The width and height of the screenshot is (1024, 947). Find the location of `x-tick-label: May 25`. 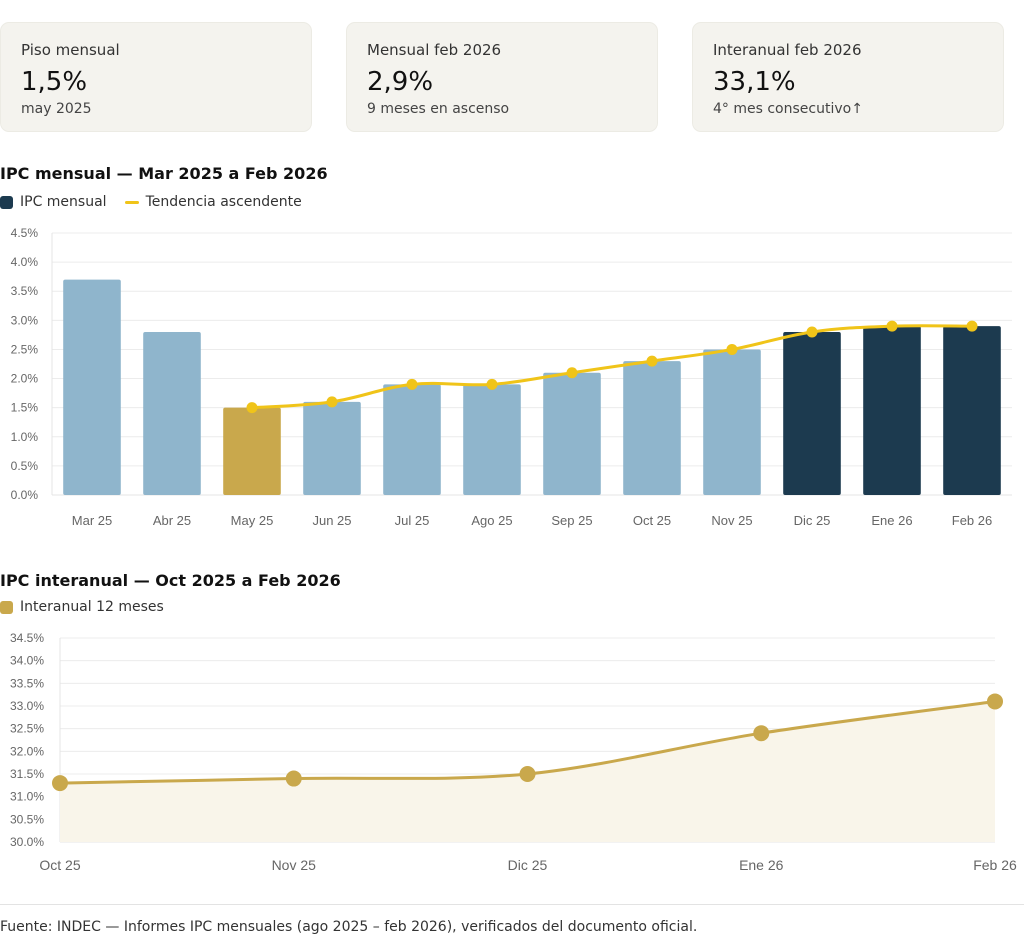

x-tick-label: May 25 is located at coordinates (252, 520).